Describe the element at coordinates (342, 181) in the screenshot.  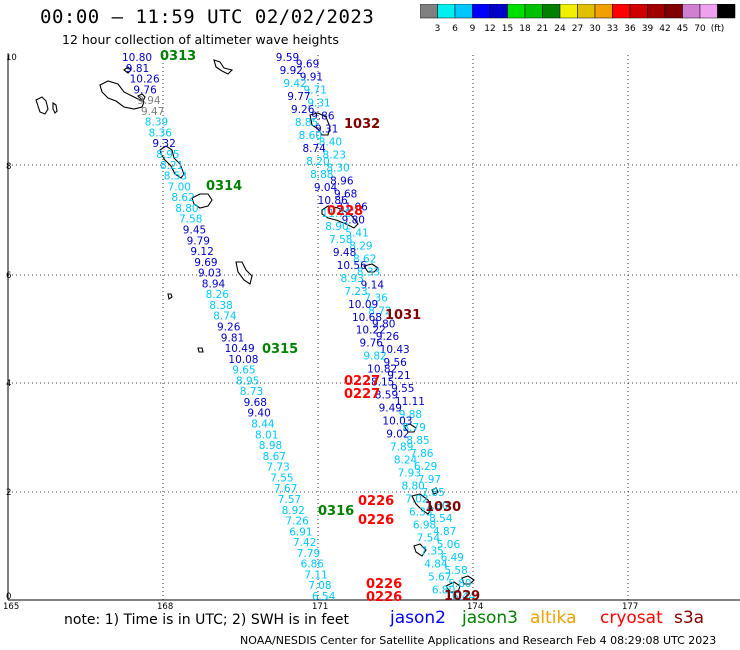
I see `wave-height-value: 8.96` at that location.